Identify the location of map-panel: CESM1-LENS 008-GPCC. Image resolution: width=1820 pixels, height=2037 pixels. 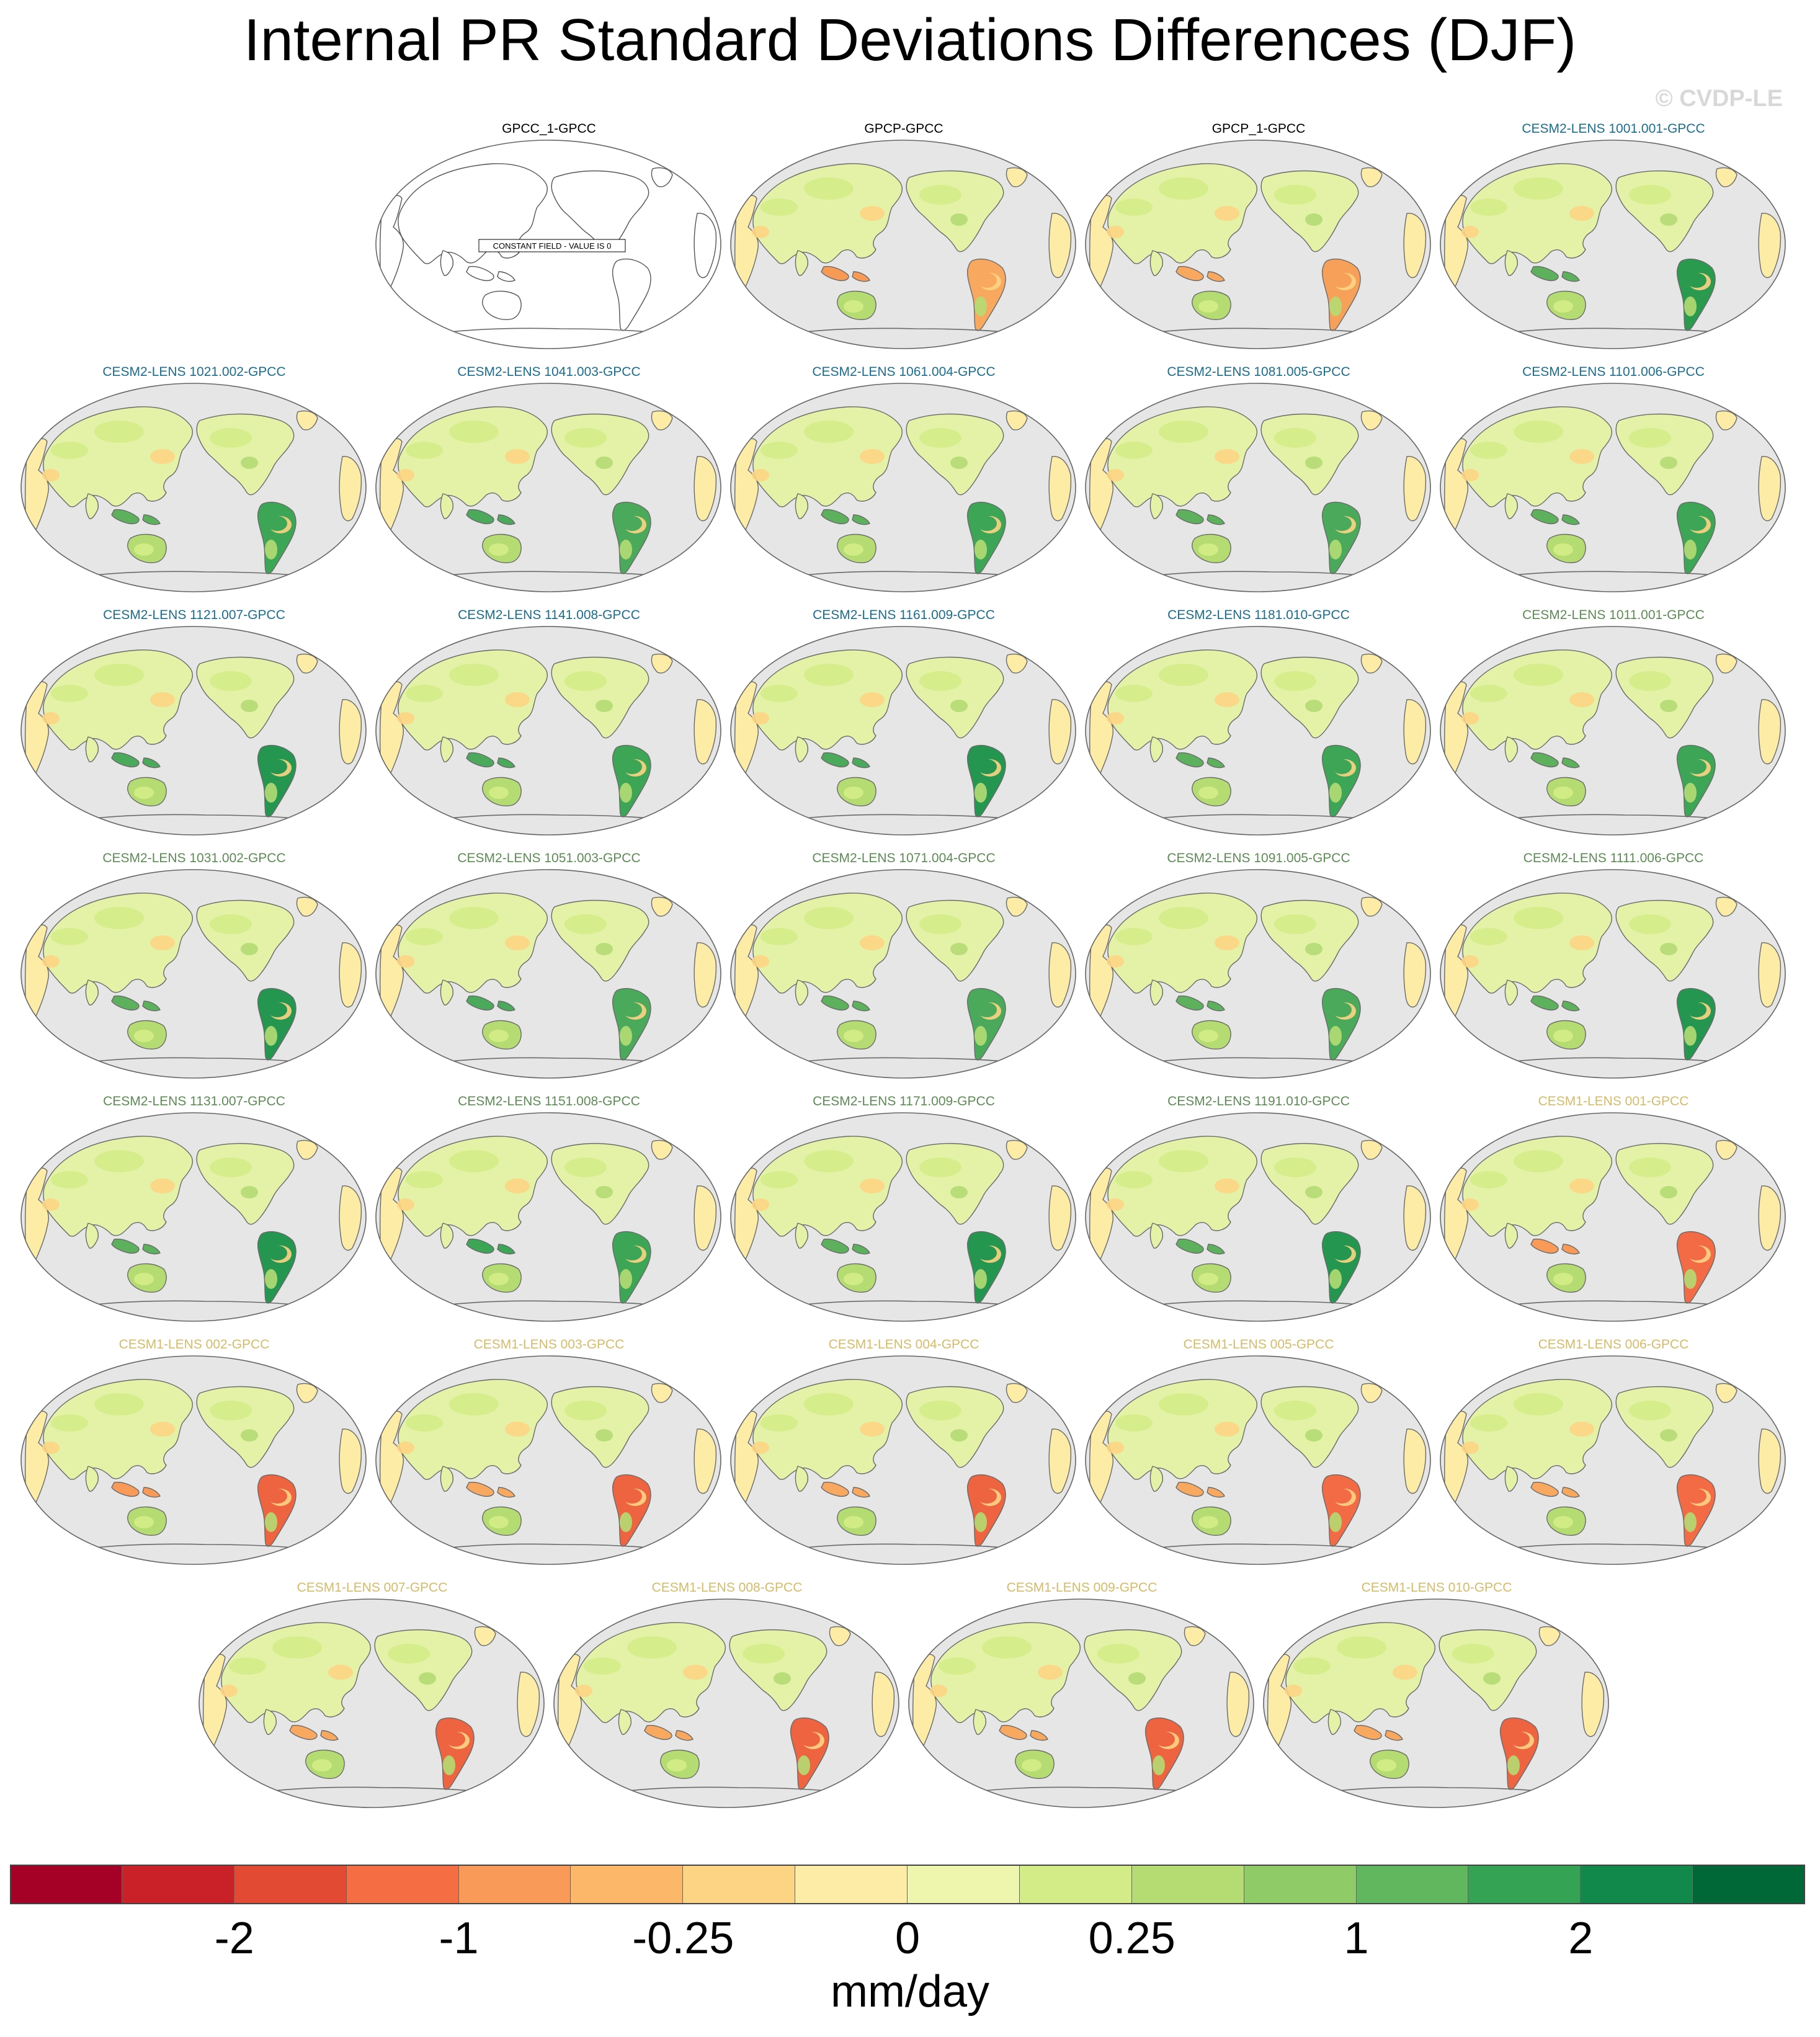
(727, 1696).